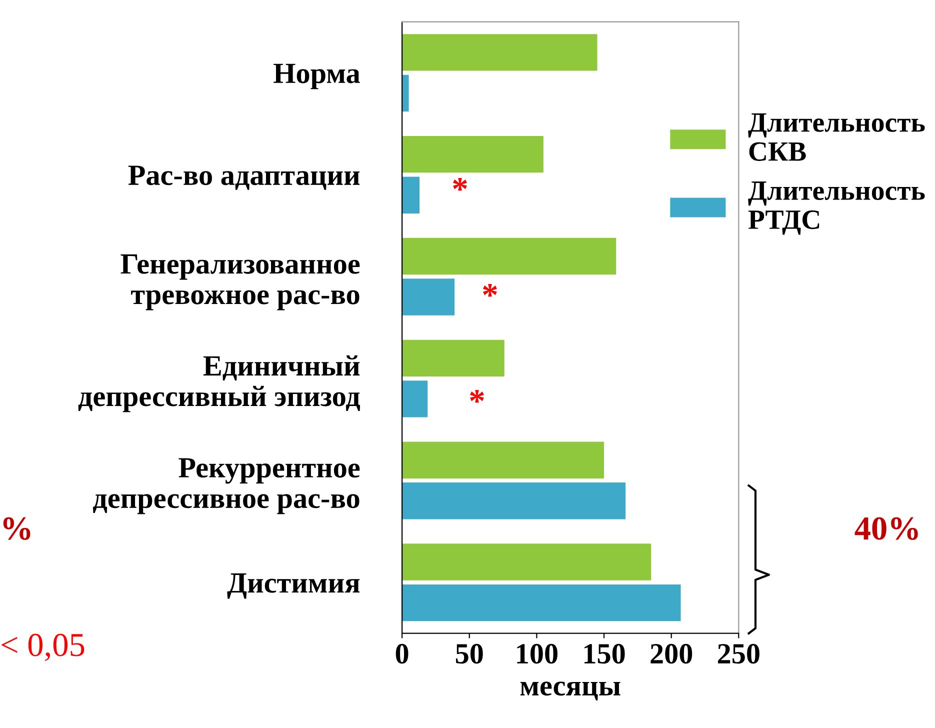 This screenshot has width=935, height=728. What do you see at coordinates (886, 528) in the screenshot?
I see `text: 40%` at bounding box center [886, 528].